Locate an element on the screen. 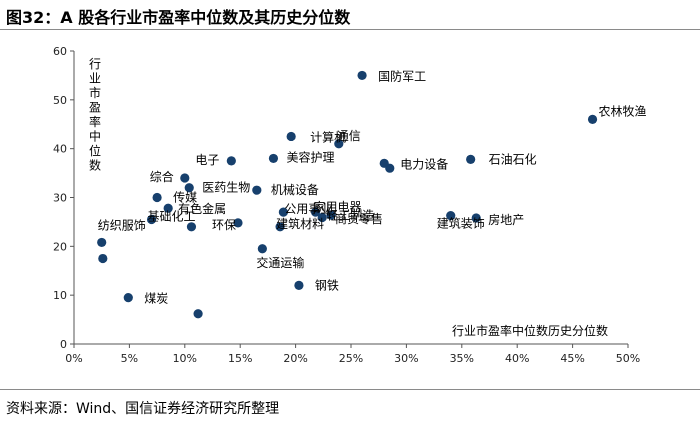 The height and width of the screenshot is (424, 700). point-label: 通信 is located at coordinates (349, 136).